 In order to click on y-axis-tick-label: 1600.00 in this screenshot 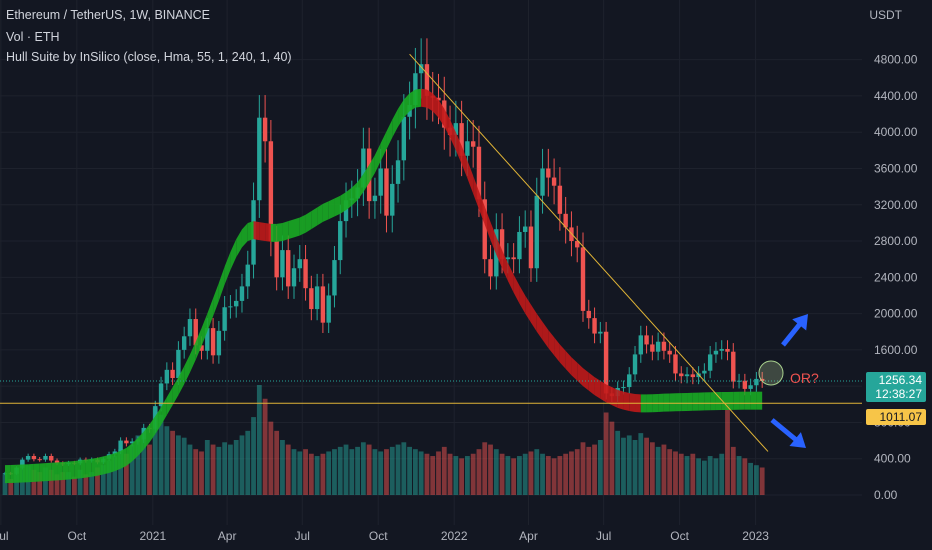, I will do `click(896, 350)`.